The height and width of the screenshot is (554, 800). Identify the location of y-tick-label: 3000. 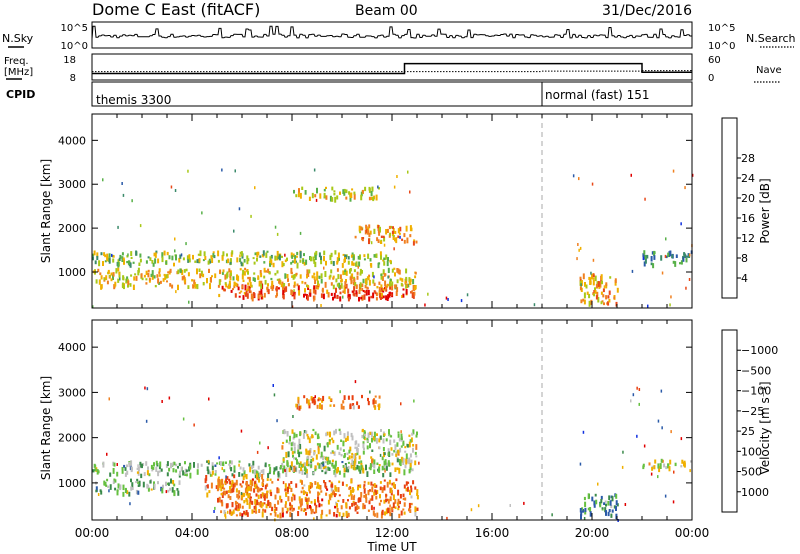
(72, 184).